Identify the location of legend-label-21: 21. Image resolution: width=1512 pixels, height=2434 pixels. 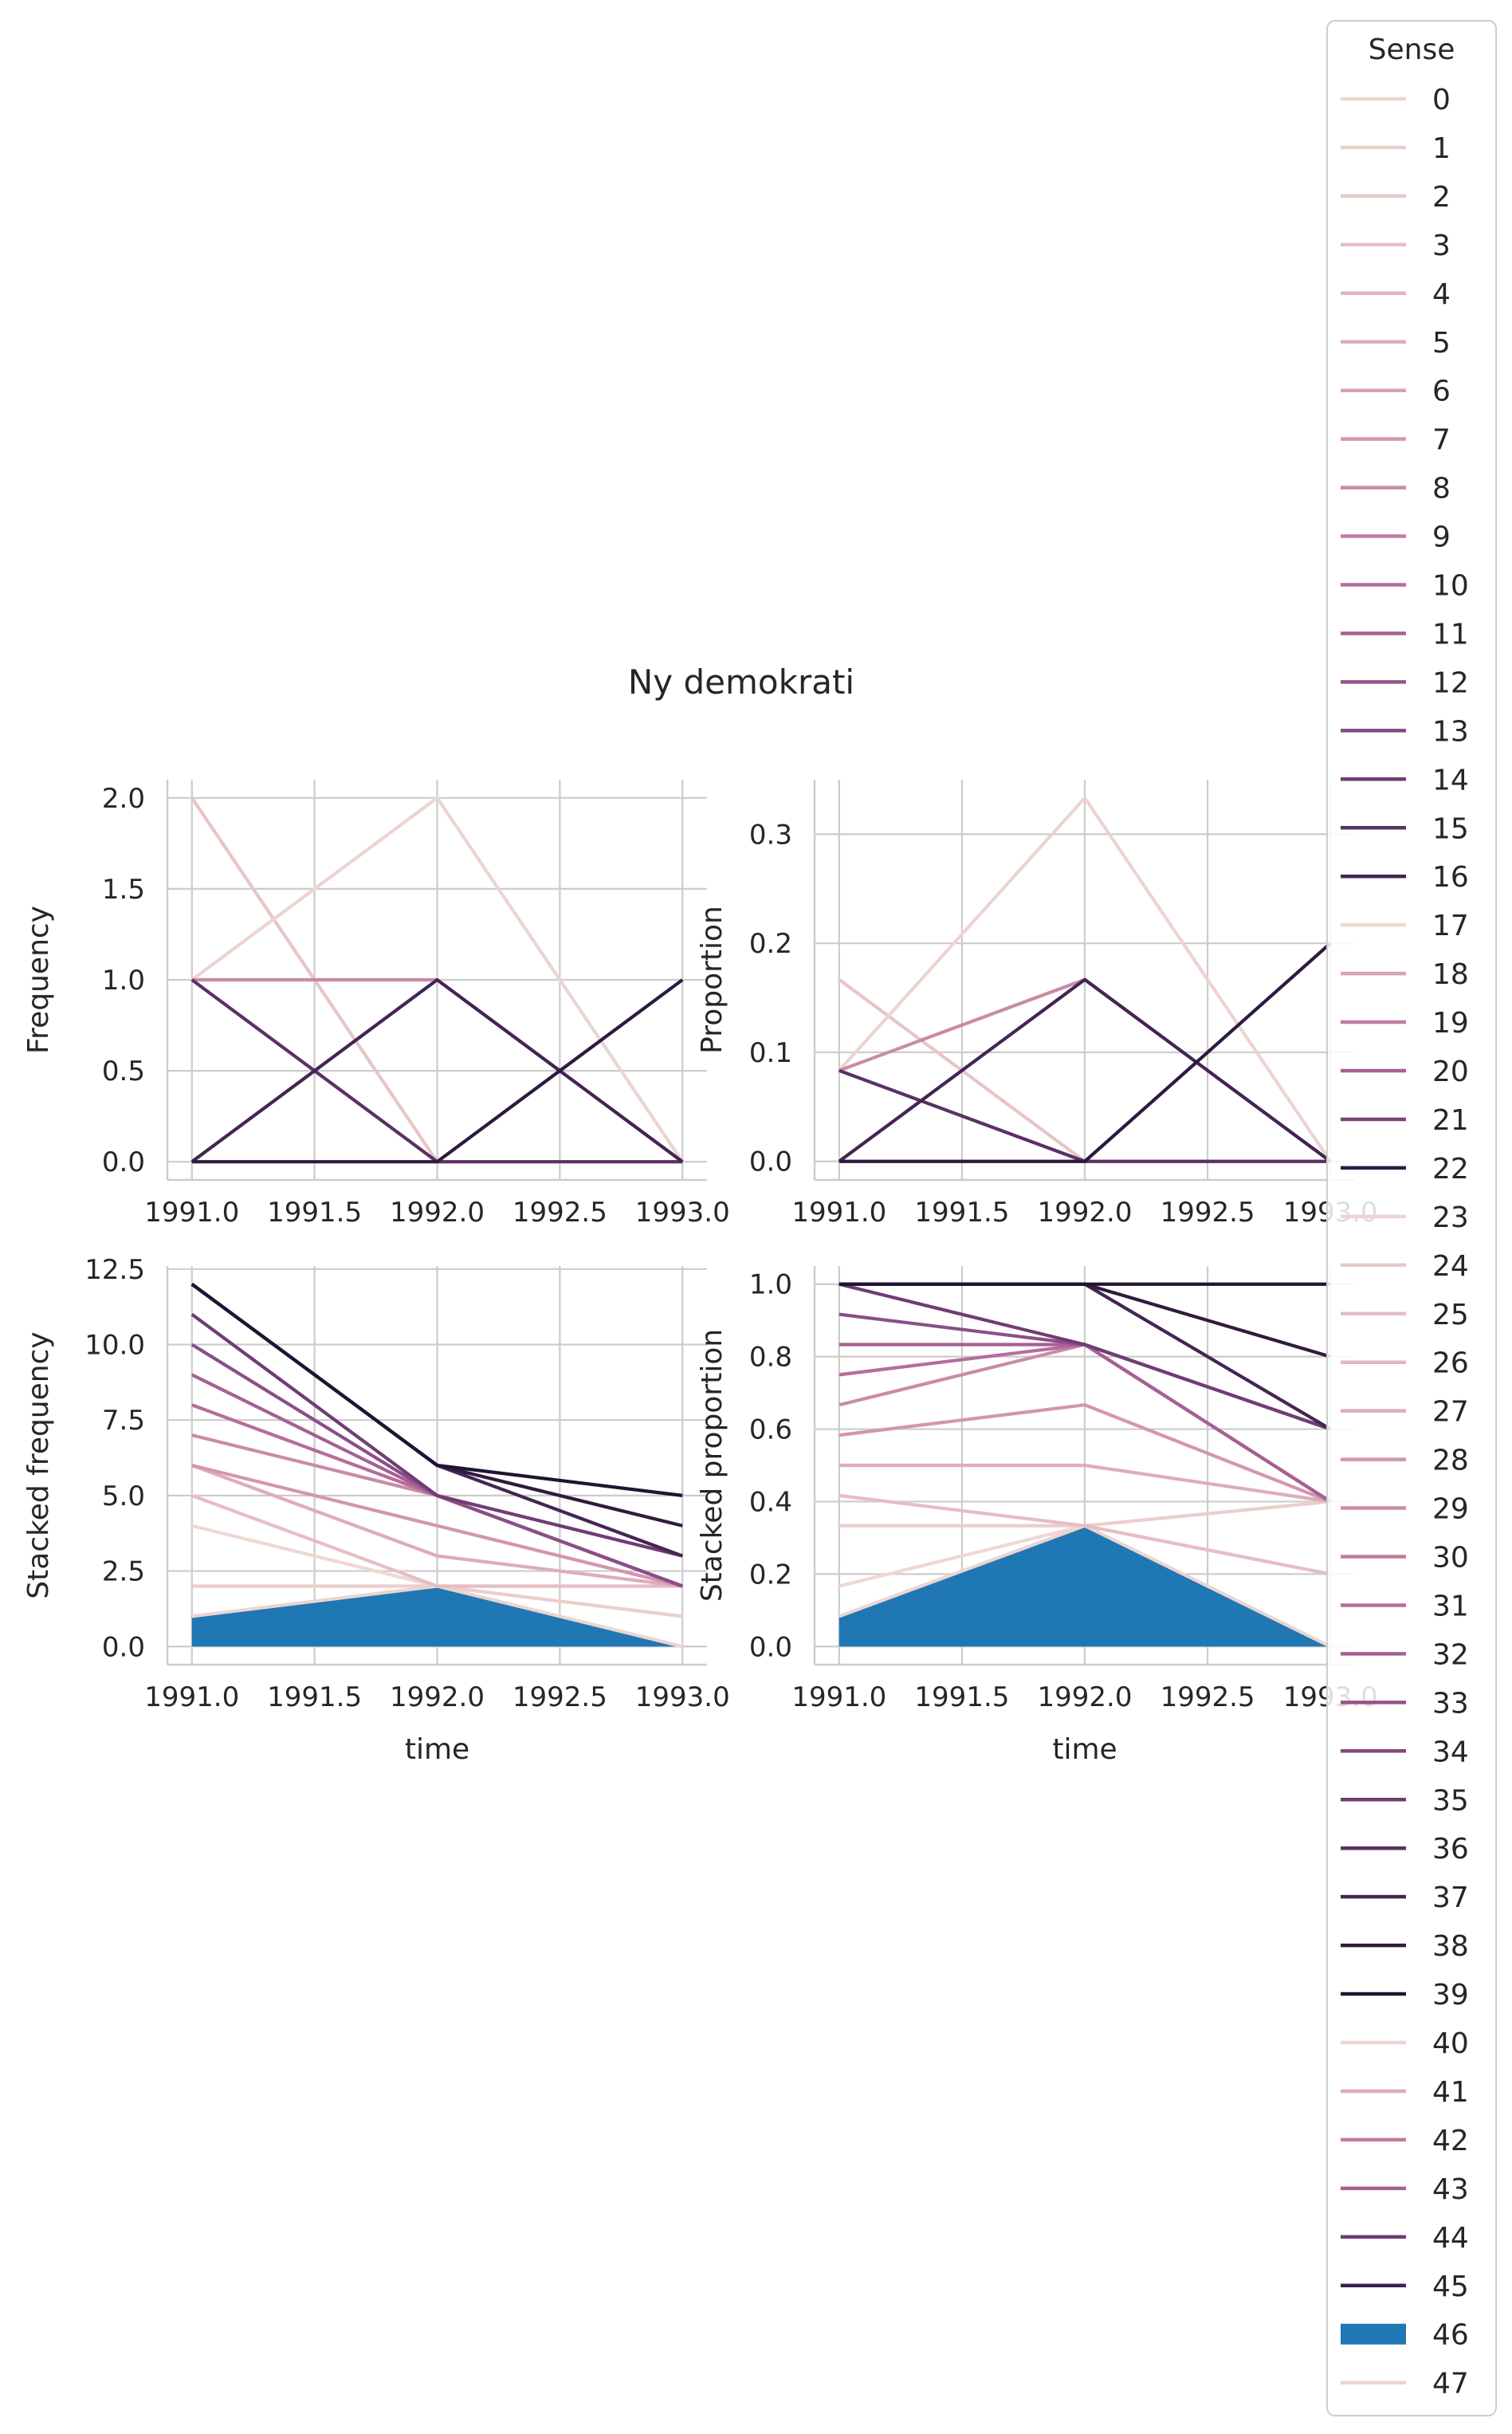
(1450, 1120).